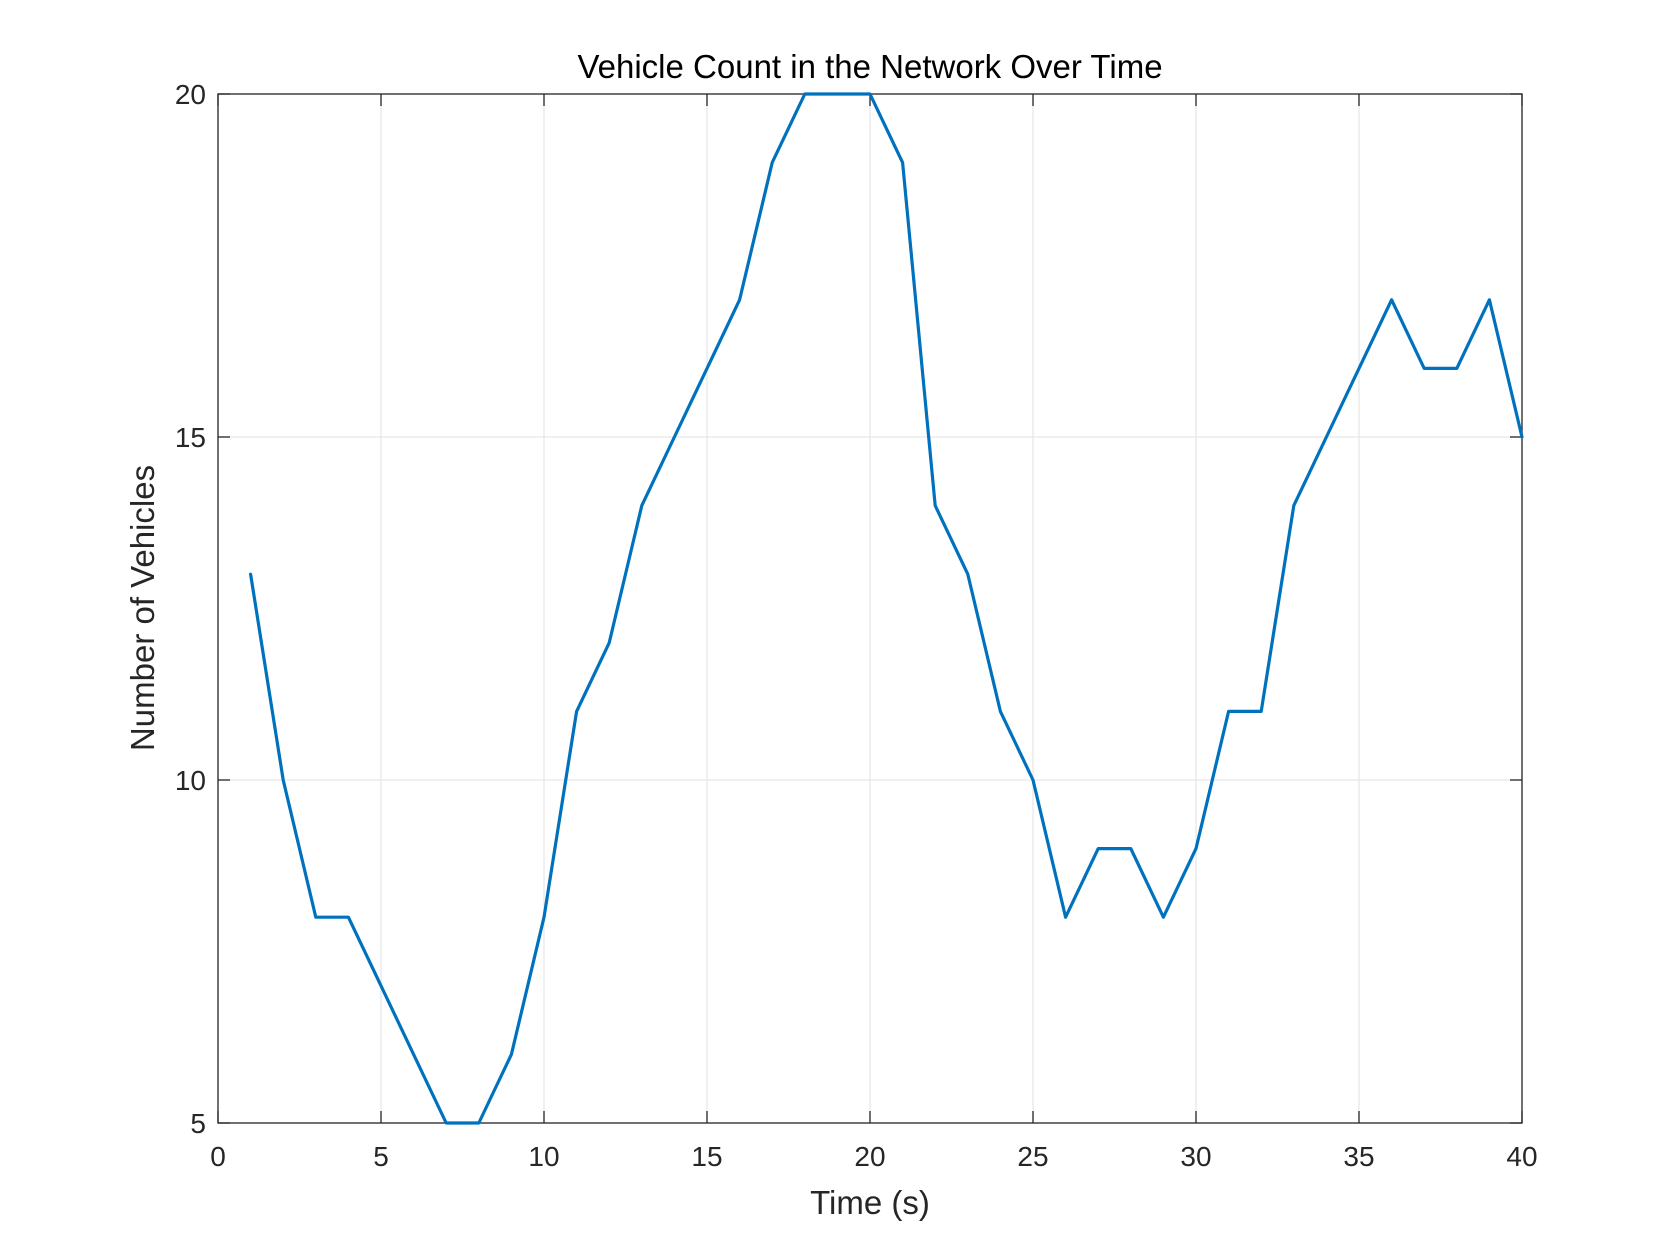 This screenshot has height=1246, width=1661. I want to click on x-tick-label: 40, so click(1521, 1156).